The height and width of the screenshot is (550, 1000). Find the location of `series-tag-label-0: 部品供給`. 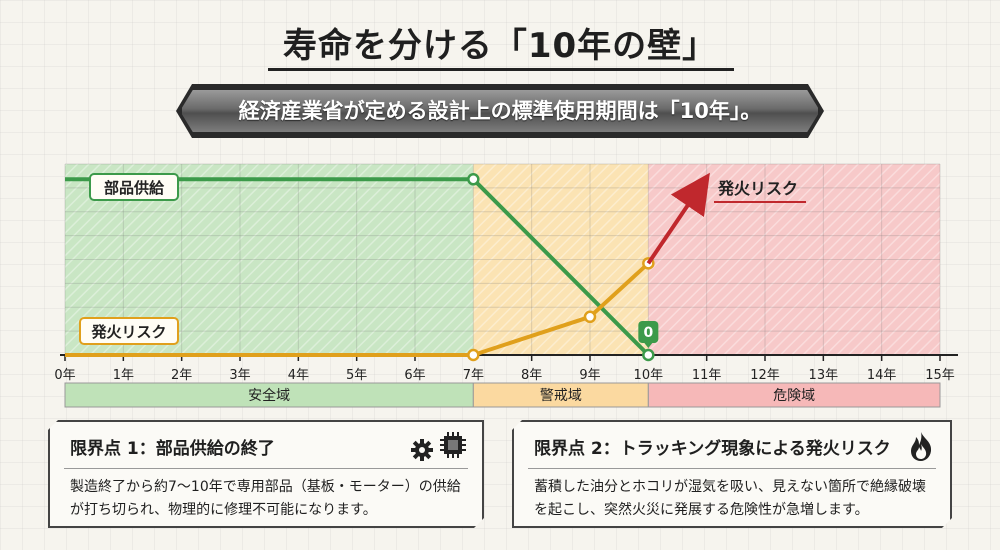

series-tag-label-0: 部品供給 is located at coordinates (134, 188).